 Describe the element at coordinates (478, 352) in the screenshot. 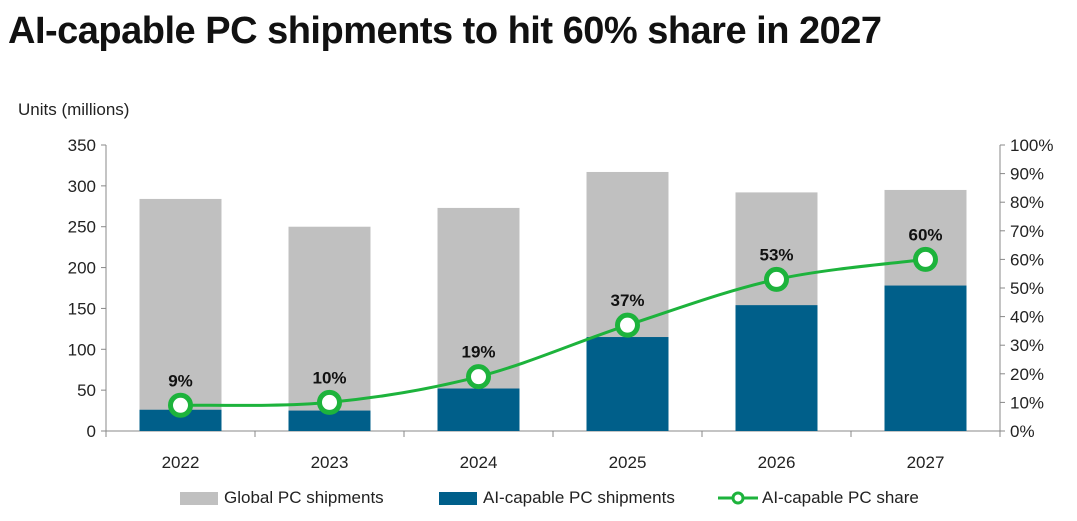

I see `share-data-label: 19%` at that location.